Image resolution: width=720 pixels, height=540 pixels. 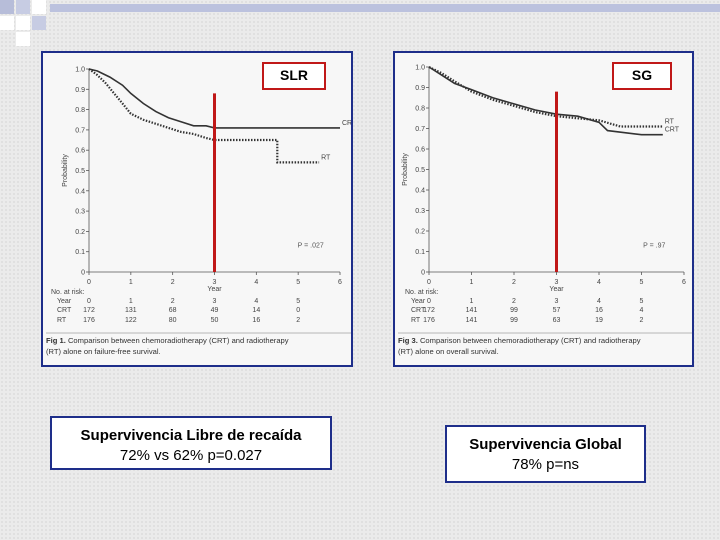 I want to click on label-sg: SG, so click(x=642, y=76).